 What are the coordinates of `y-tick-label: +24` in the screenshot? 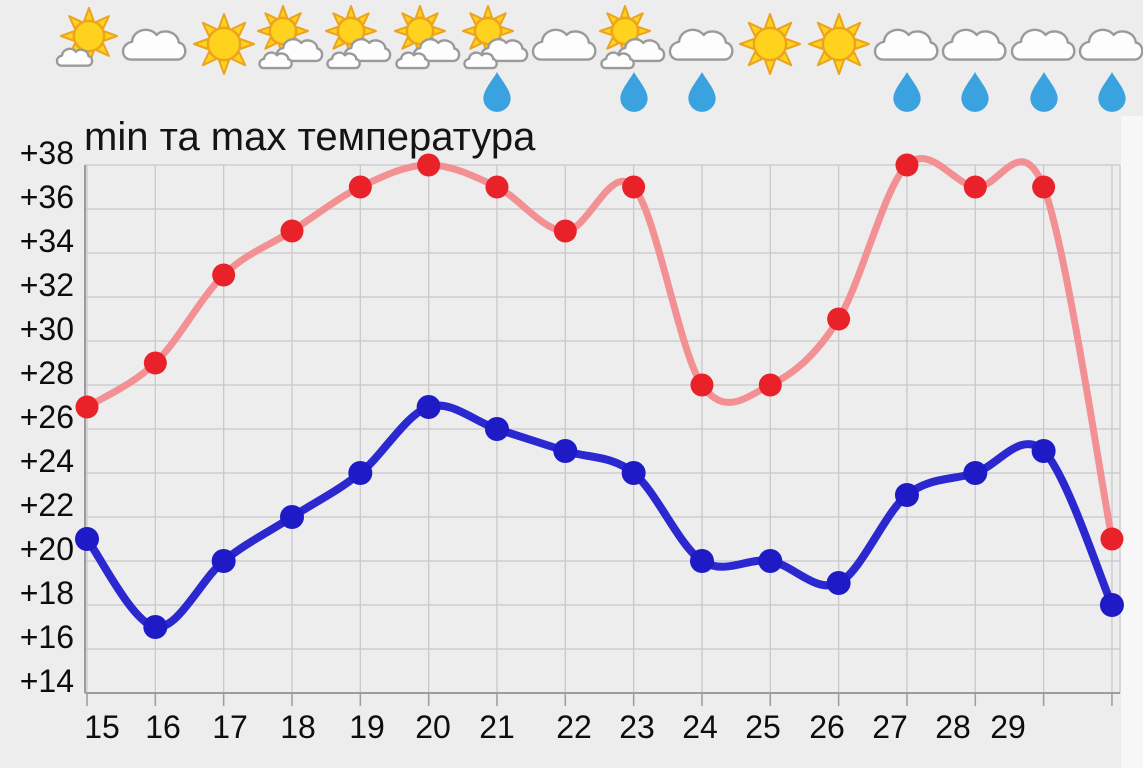 It's located at (47, 461).